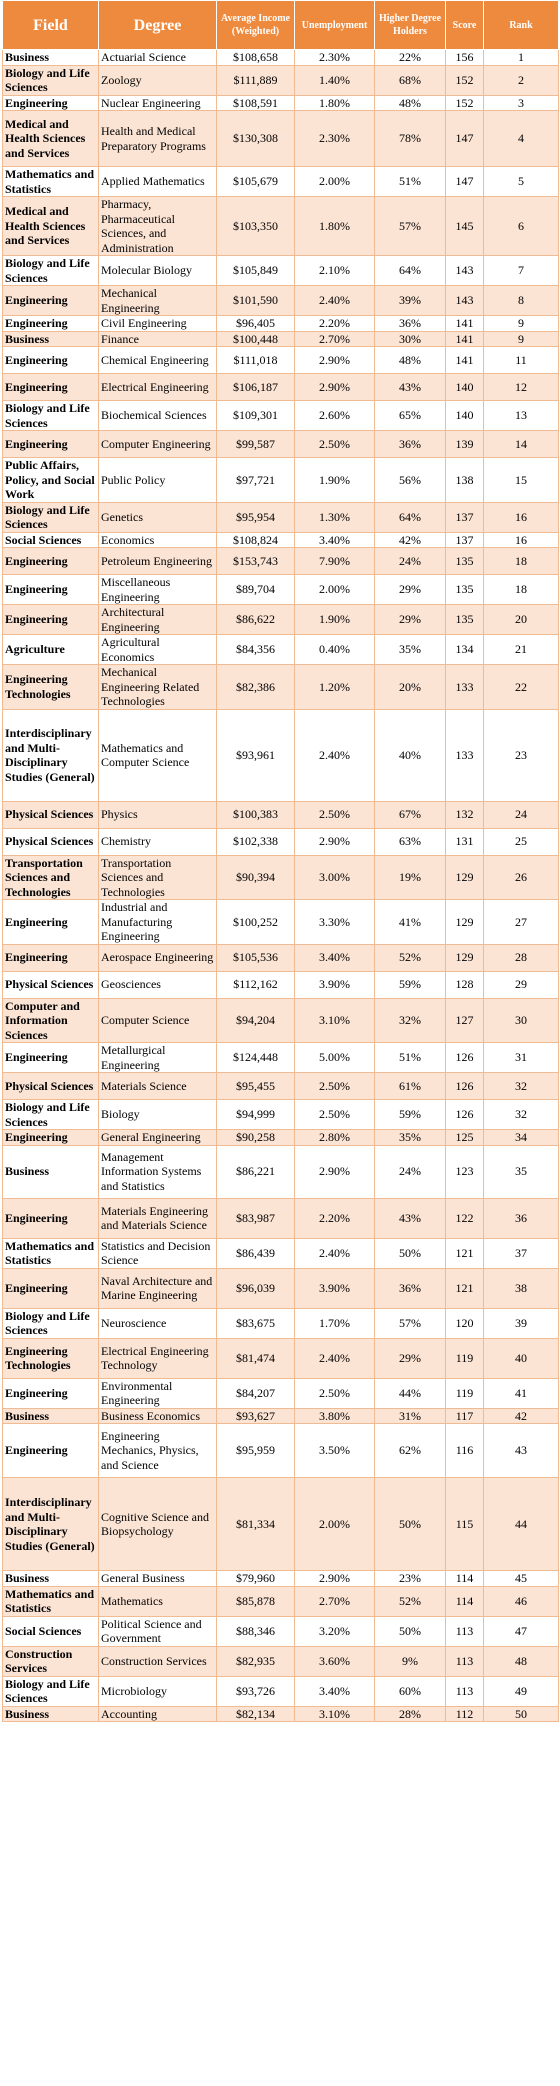 The height and width of the screenshot is (2086, 560). I want to click on rank-cell: 13, so click(521, 415).